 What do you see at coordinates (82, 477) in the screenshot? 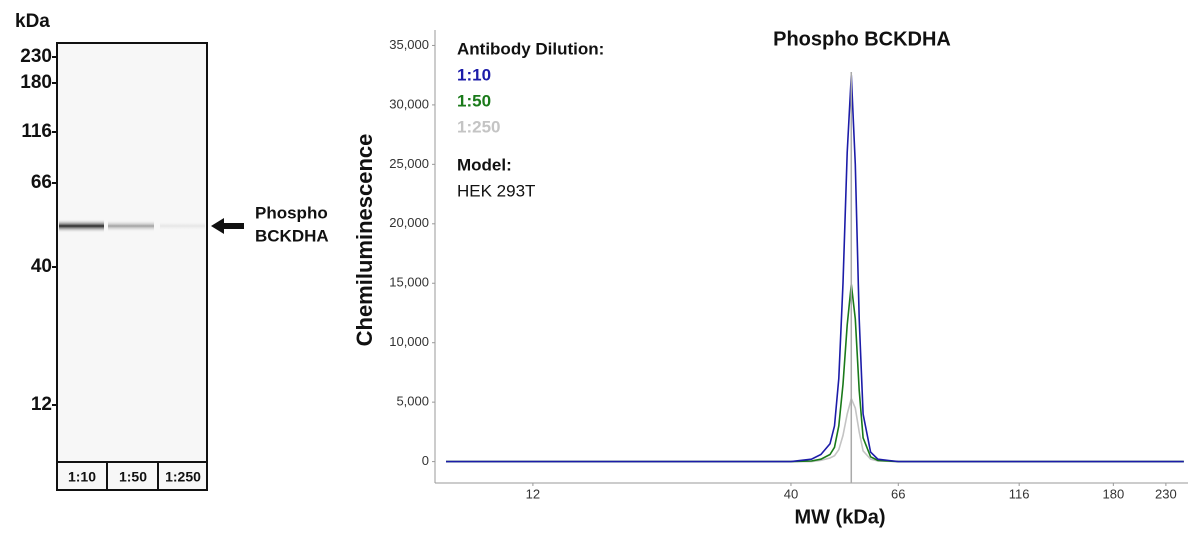
I see `lane-label: 1:10` at bounding box center [82, 477].